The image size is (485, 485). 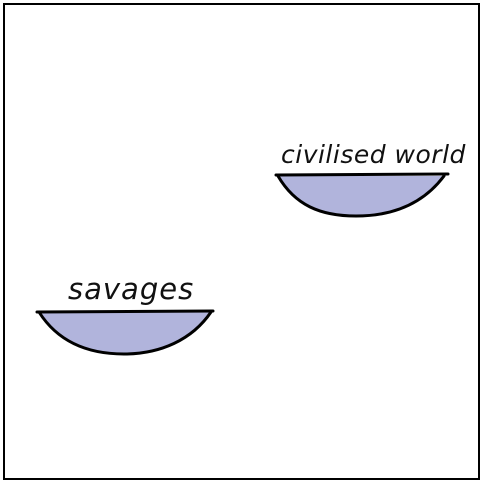 I want to click on civilised-world-rim, so click(x=362, y=174).